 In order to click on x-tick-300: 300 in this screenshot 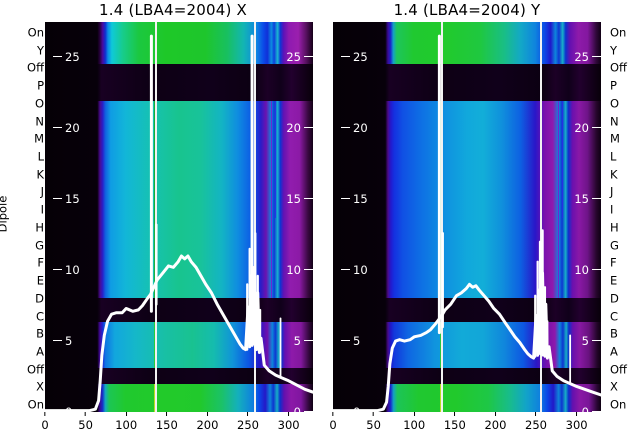, I will do `click(577, 422)`.